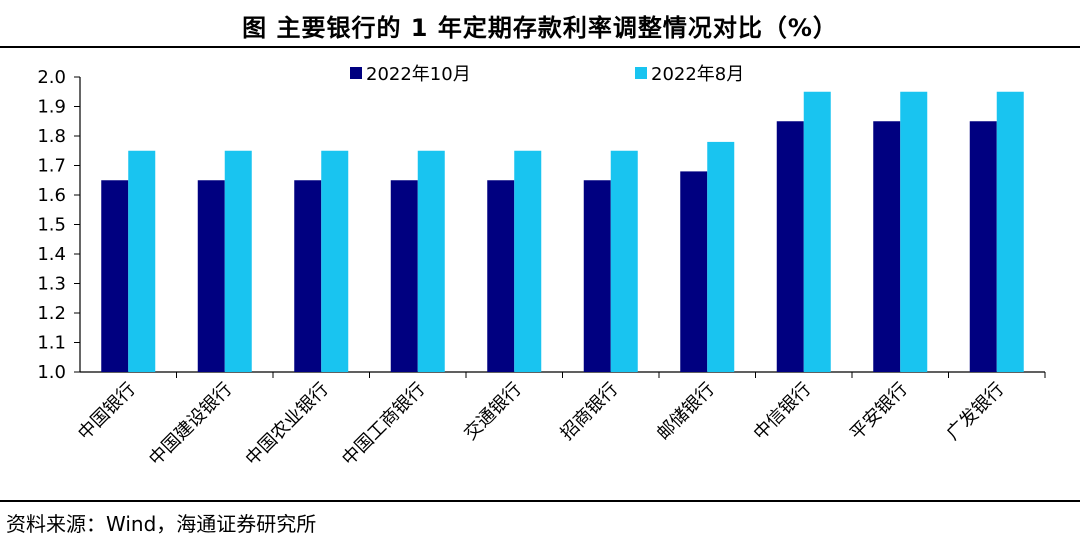 This screenshot has width=1080, height=540. Describe the element at coordinates (190, 424) in the screenshot. I see `x-tick-label: 中国建设银行` at that location.